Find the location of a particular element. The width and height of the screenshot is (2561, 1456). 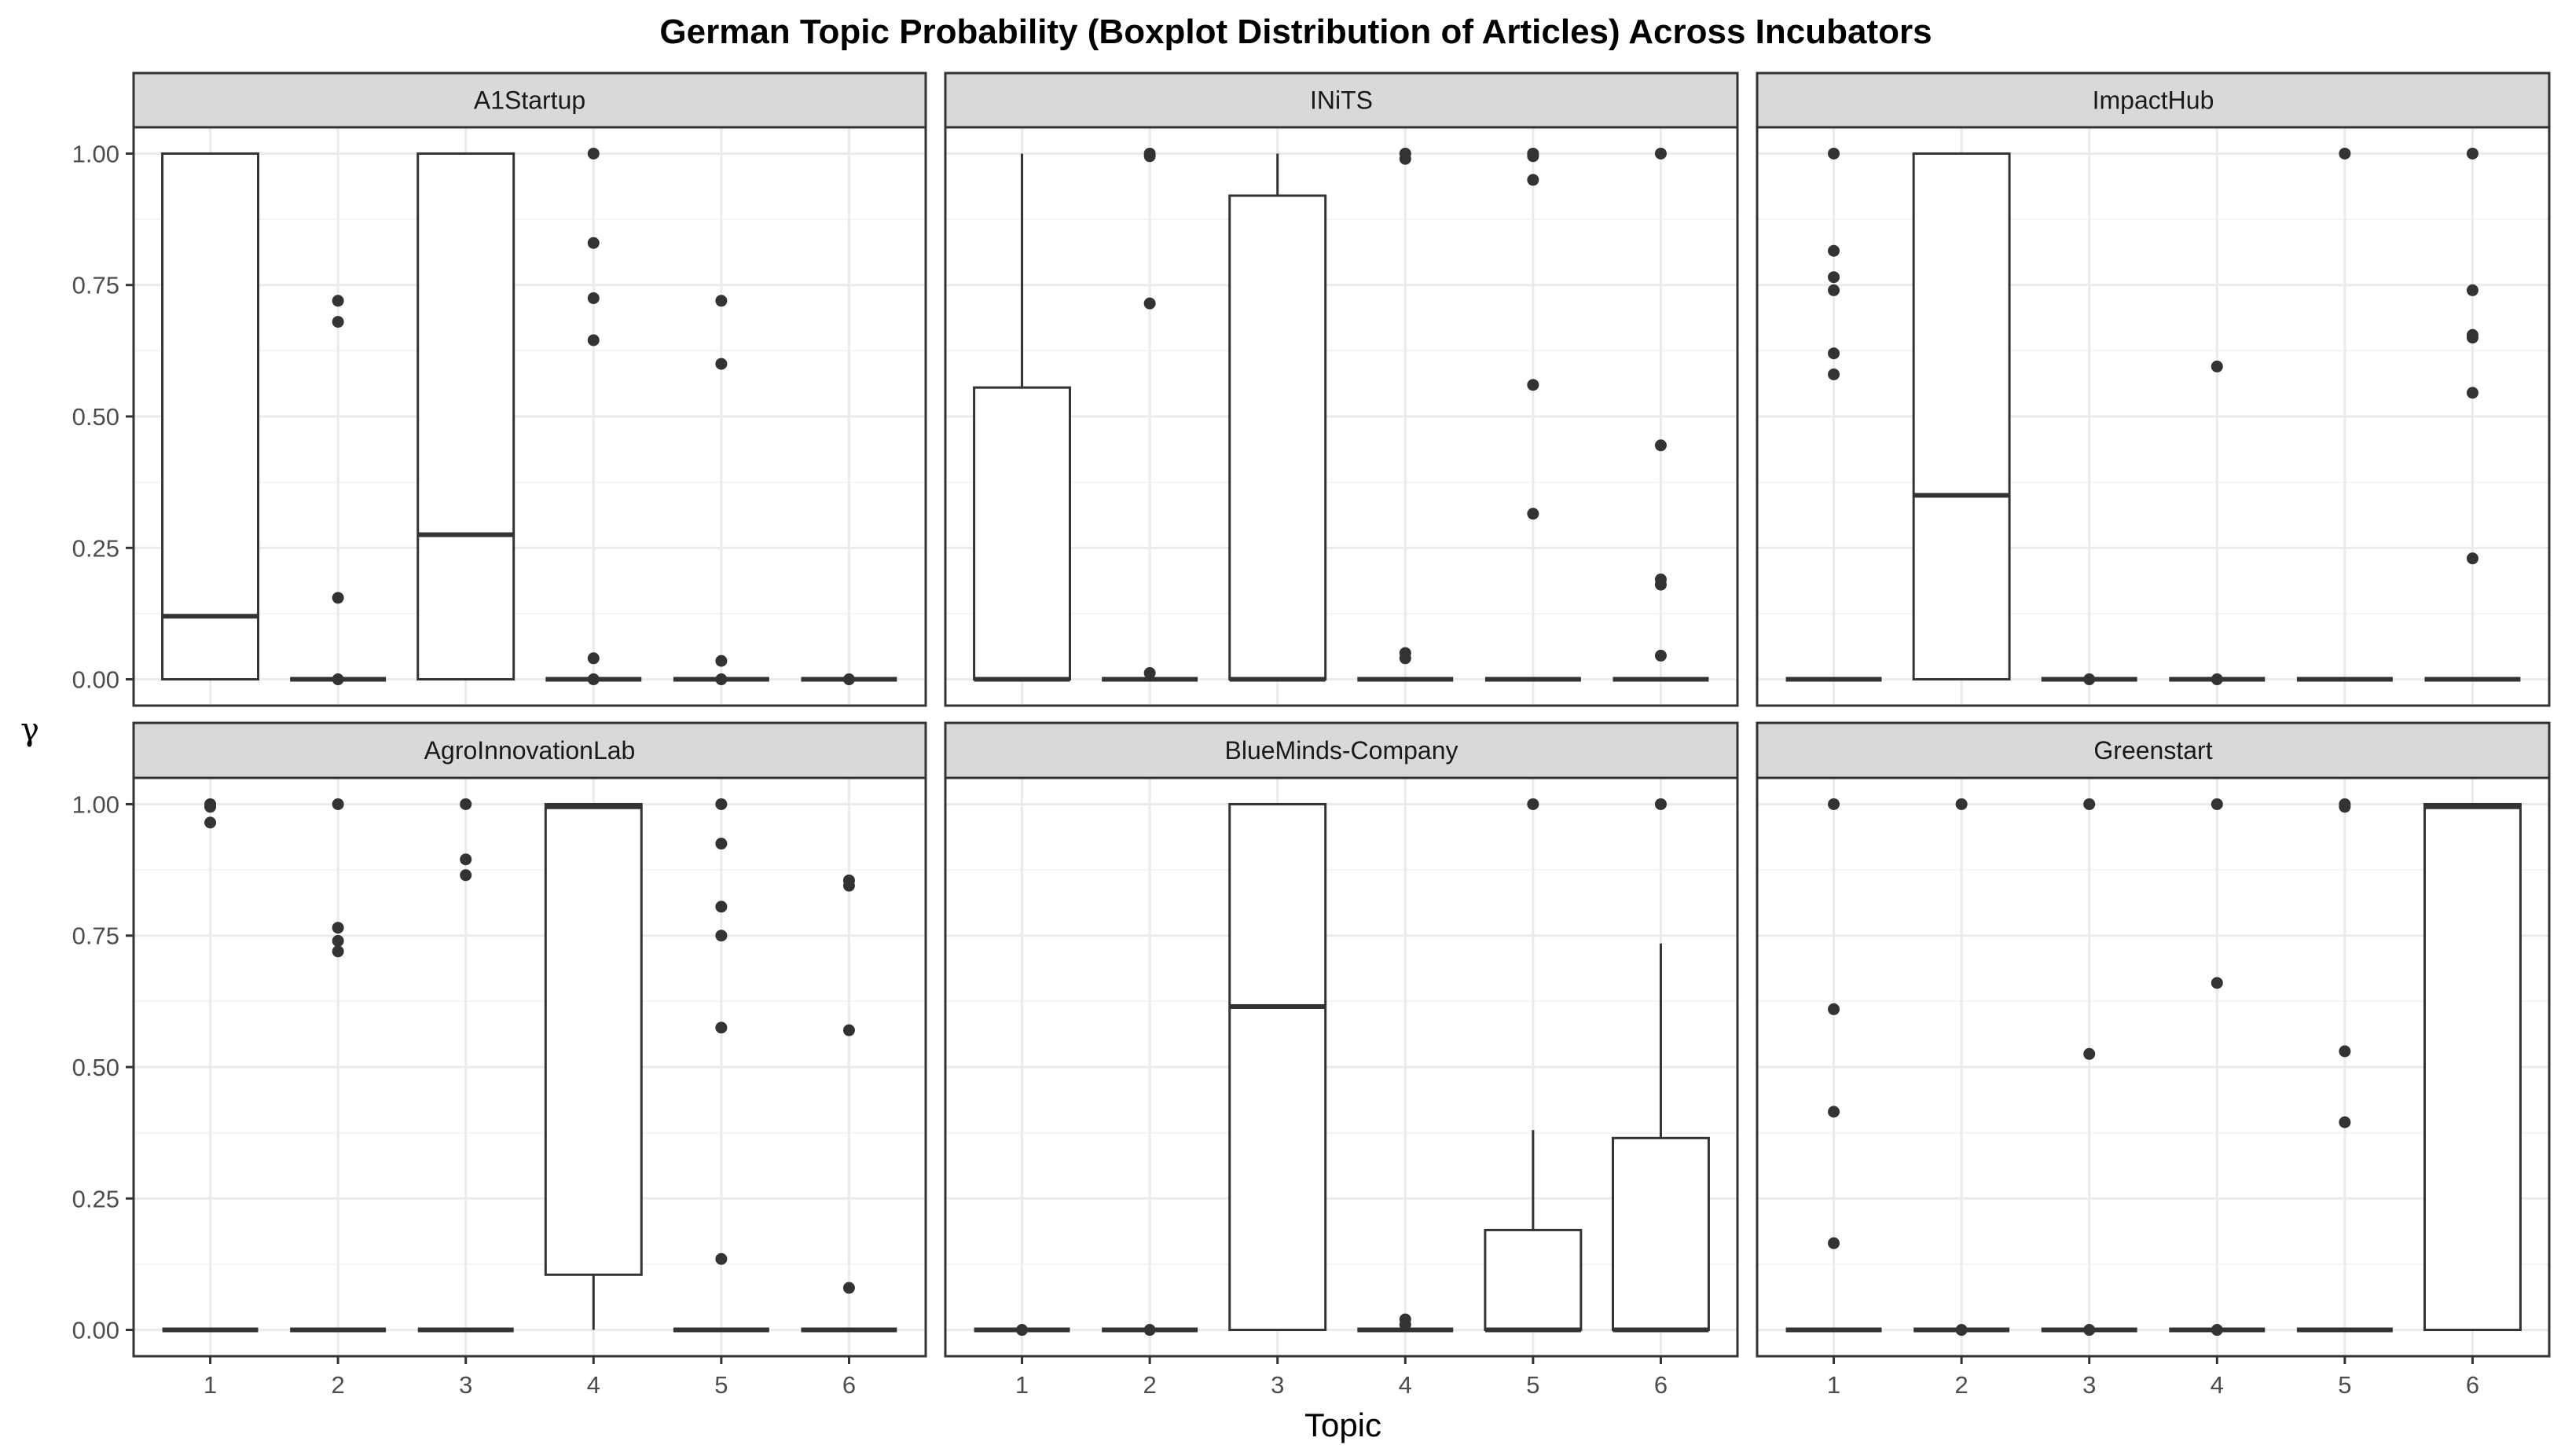

y-tick-label: 1.00 is located at coordinates (95, 804).